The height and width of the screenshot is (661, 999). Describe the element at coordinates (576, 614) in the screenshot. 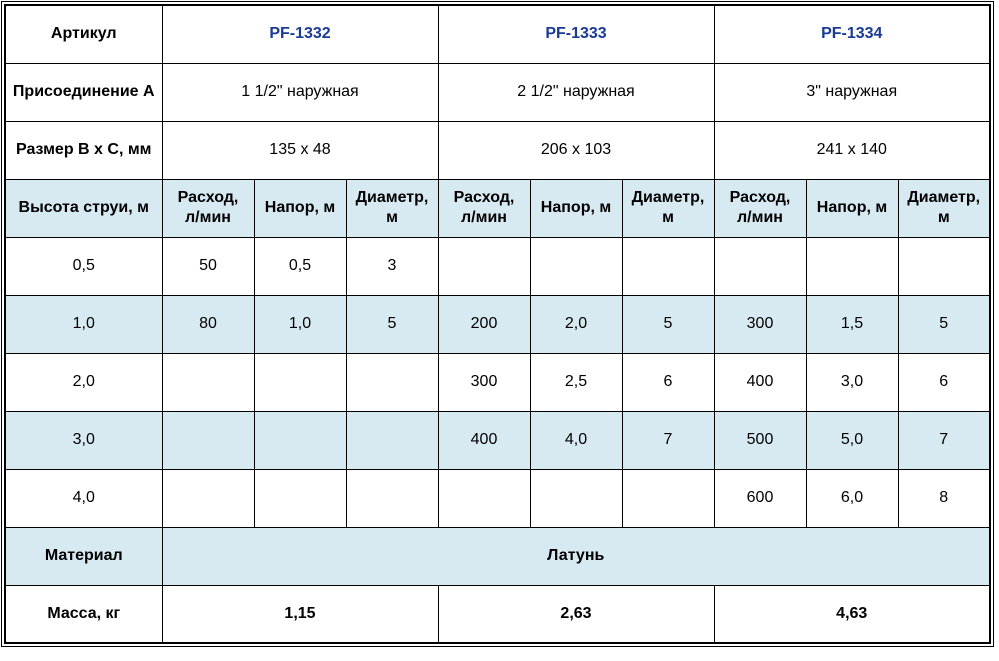

I see `mass-value-2: 2,63` at that location.